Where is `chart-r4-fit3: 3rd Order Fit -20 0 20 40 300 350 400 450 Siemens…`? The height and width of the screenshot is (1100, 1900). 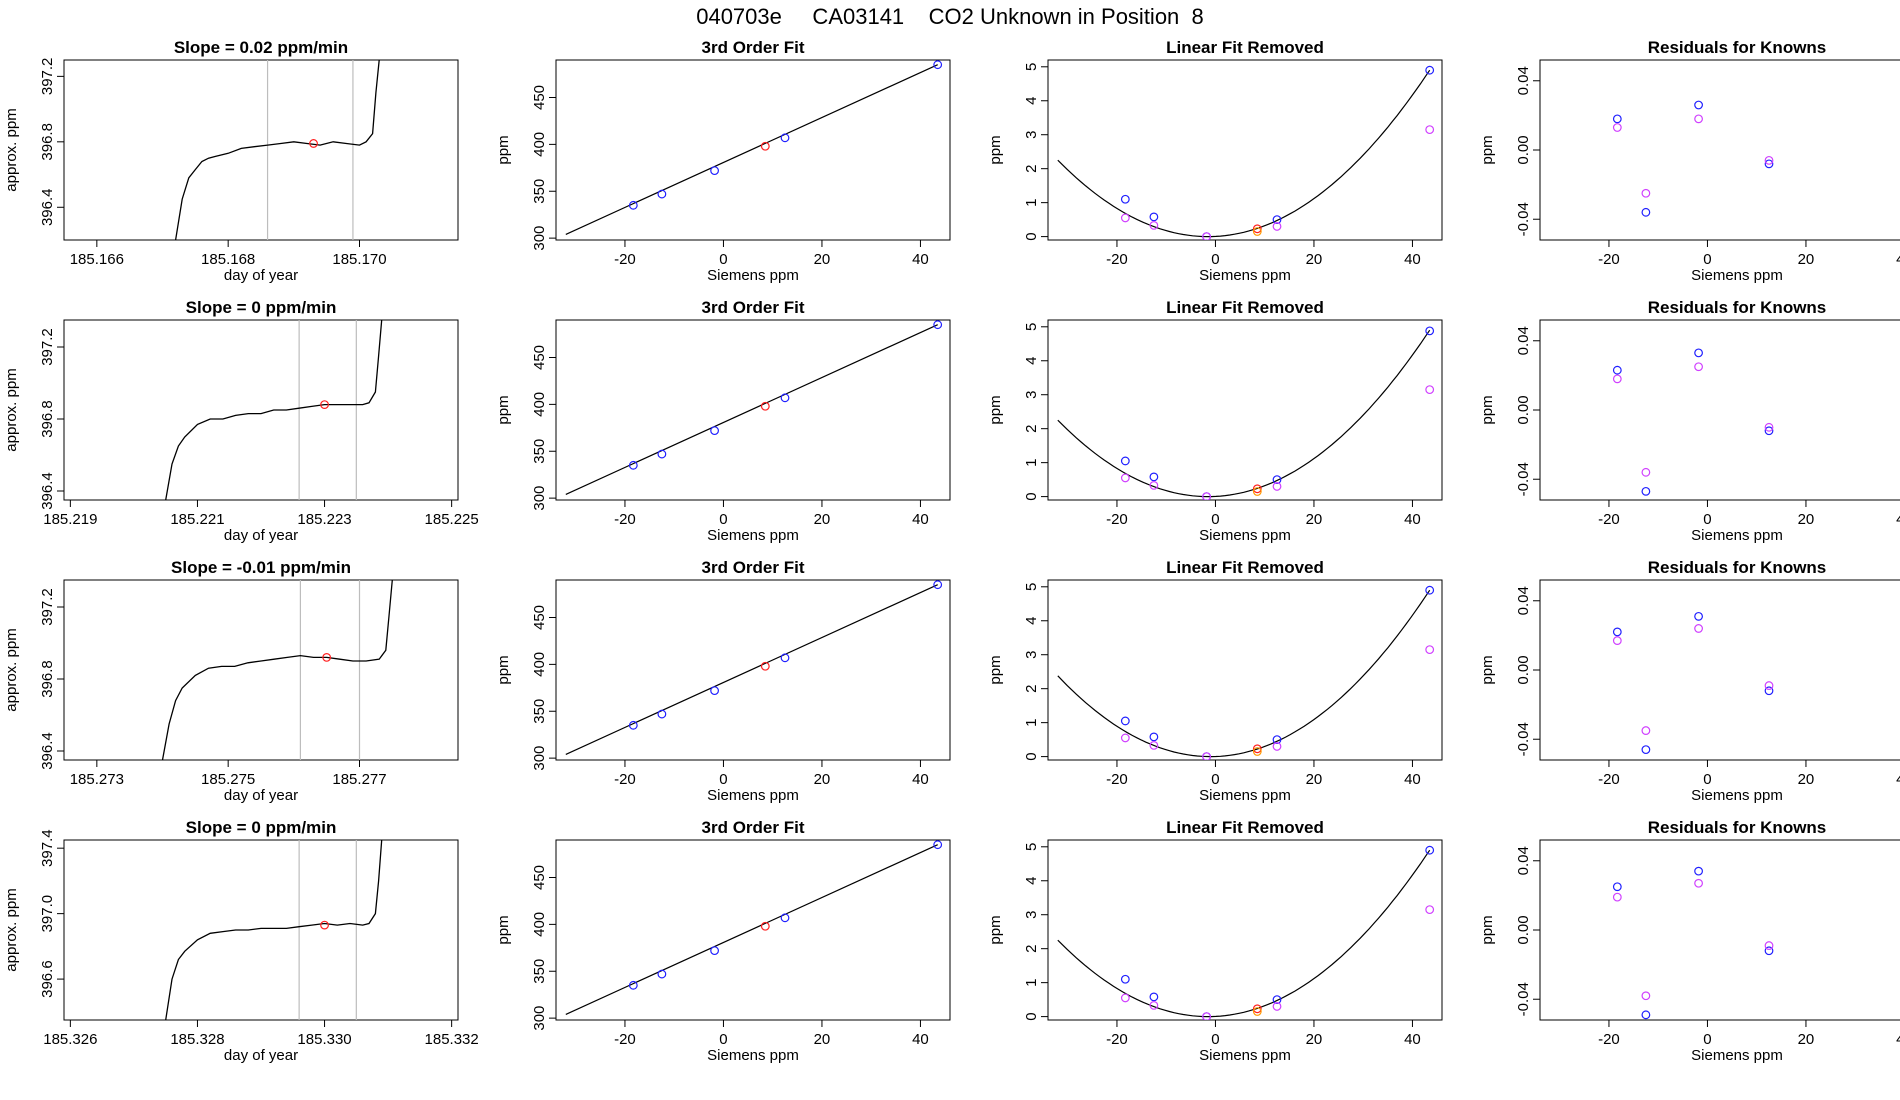 chart-r4-fit3: 3rd Order Fit -20 0 20 40 300 350 400 450 Siemens… is located at coordinates (724, 938).